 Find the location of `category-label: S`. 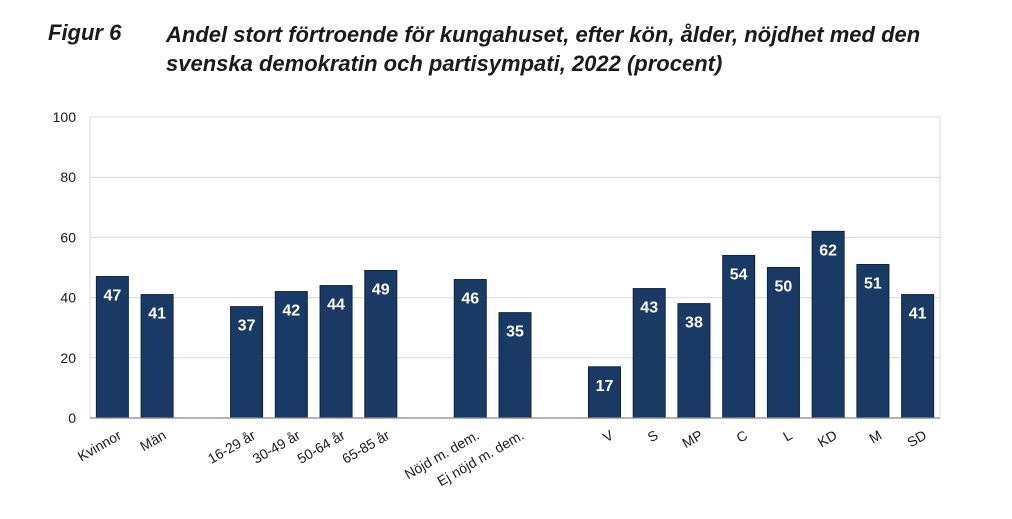

category-label: S is located at coordinates (653, 436).